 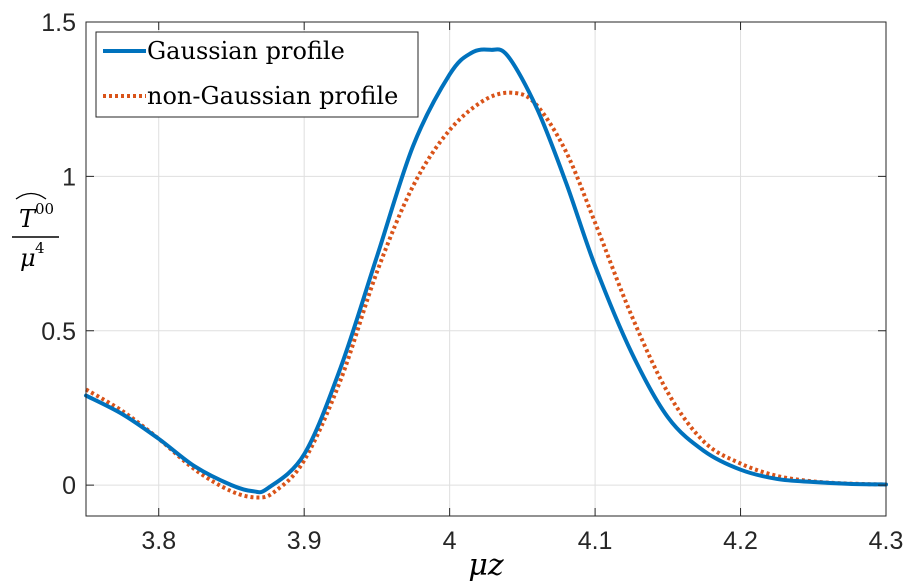 I want to click on y-axis-label: T 00 μ 4, so click(x=35, y=232).